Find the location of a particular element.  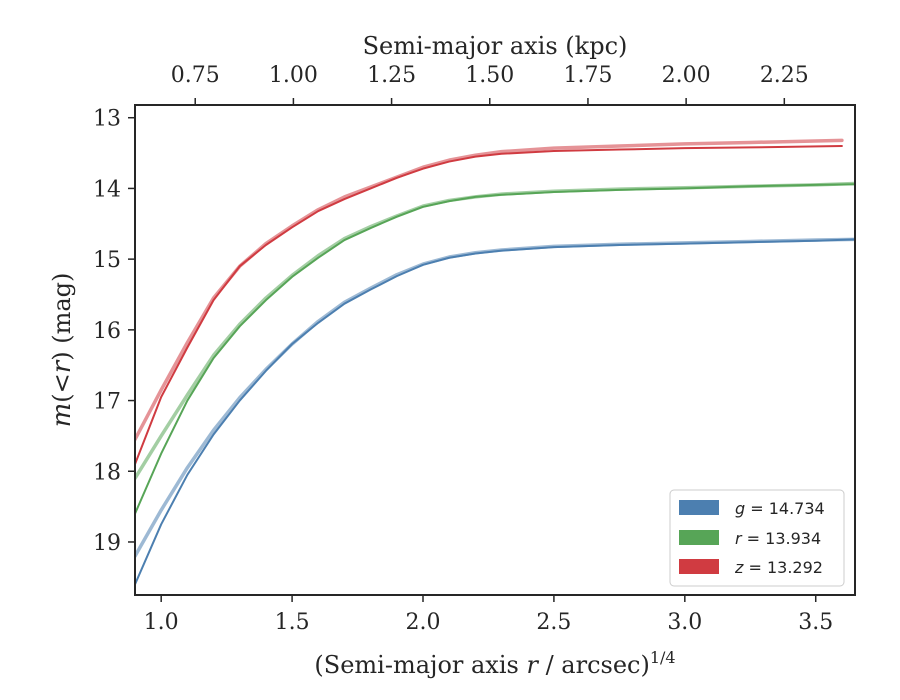

legend-entry-z: z = 13.292 is located at coordinates (751, 567).